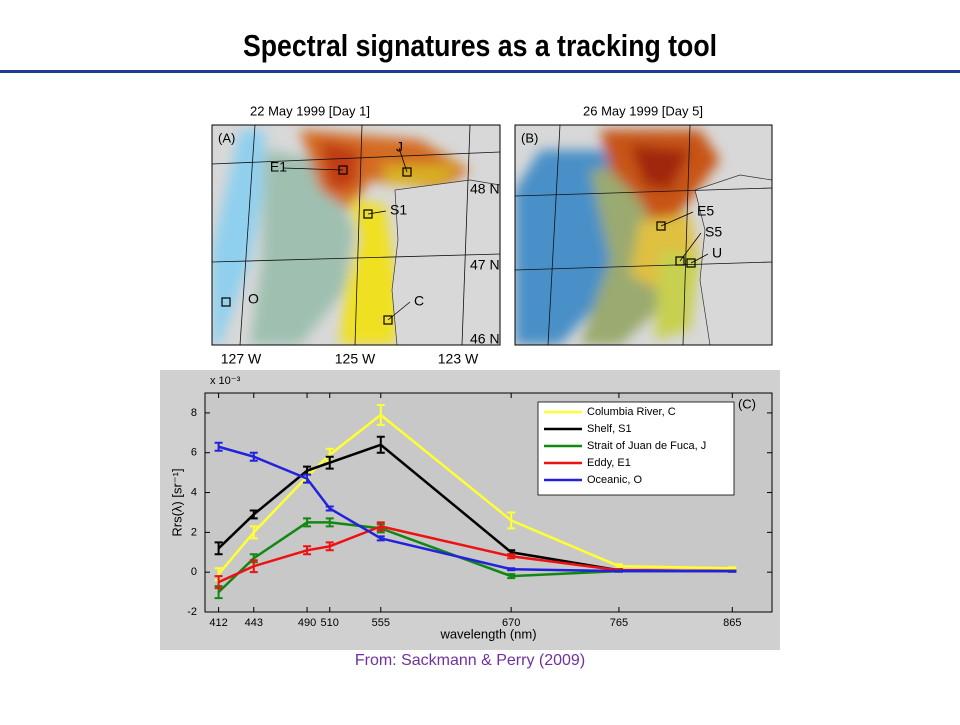 Image resolution: width=960 pixels, height=725 pixels. What do you see at coordinates (717, 253) in the screenshot?
I see `site-label: U` at bounding box center [717, 253].